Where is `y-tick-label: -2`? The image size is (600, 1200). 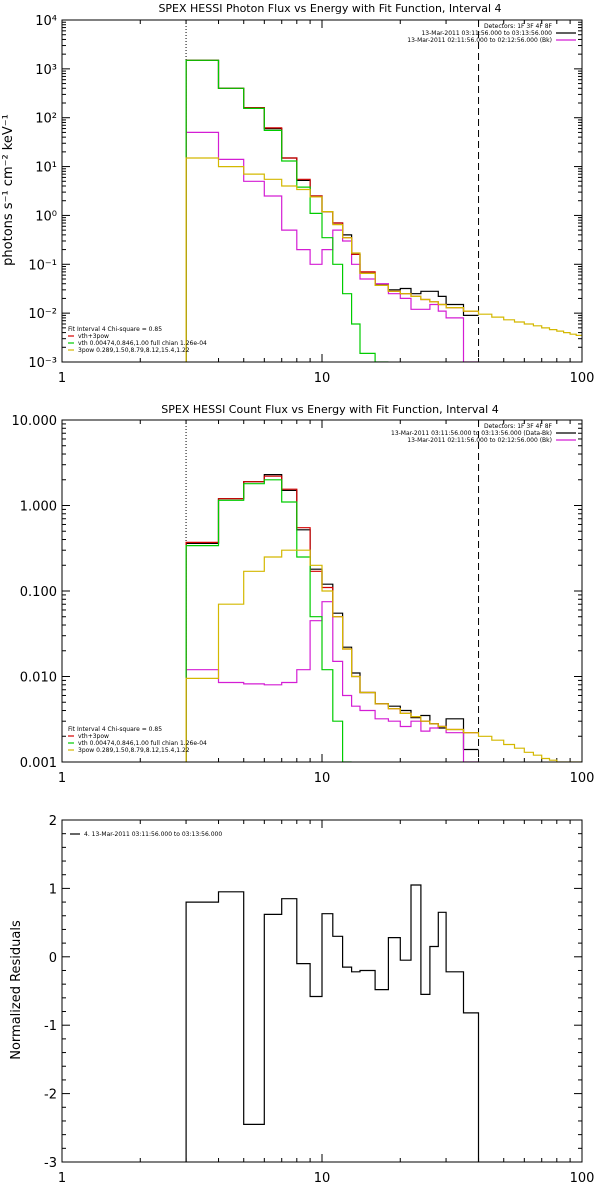
y-tick-label: -2 is located at coordinates (50, 1095).